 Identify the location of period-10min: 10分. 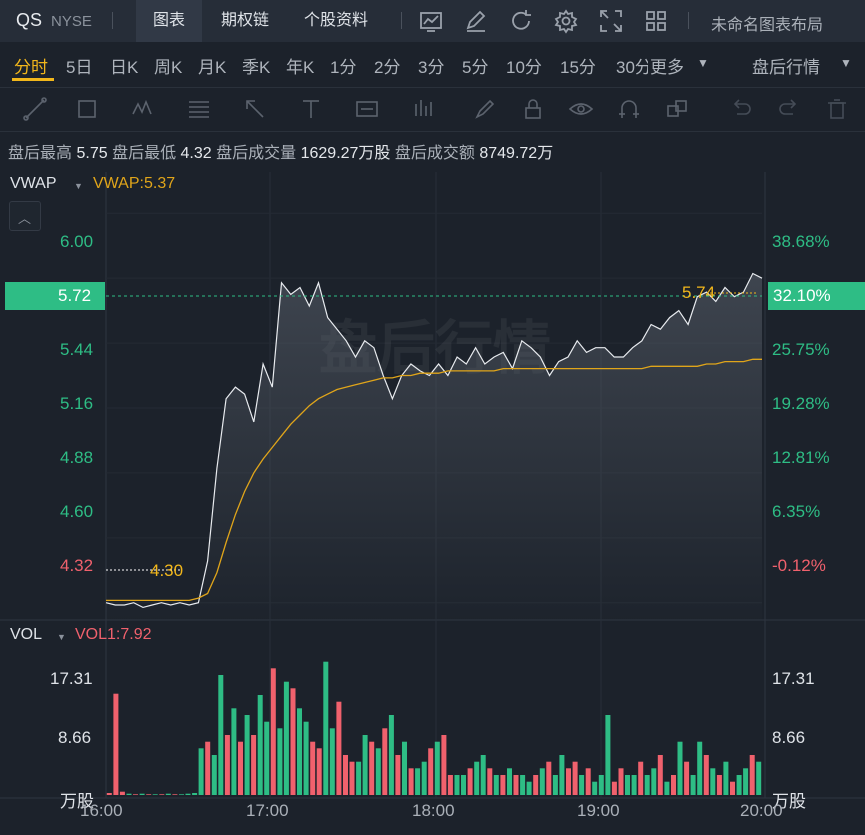
(524, 67).